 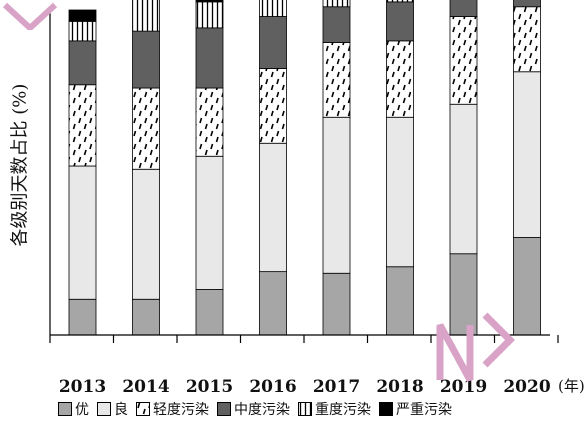 I want to click on legend-item: 中度污染, so click(x=253, y=409).